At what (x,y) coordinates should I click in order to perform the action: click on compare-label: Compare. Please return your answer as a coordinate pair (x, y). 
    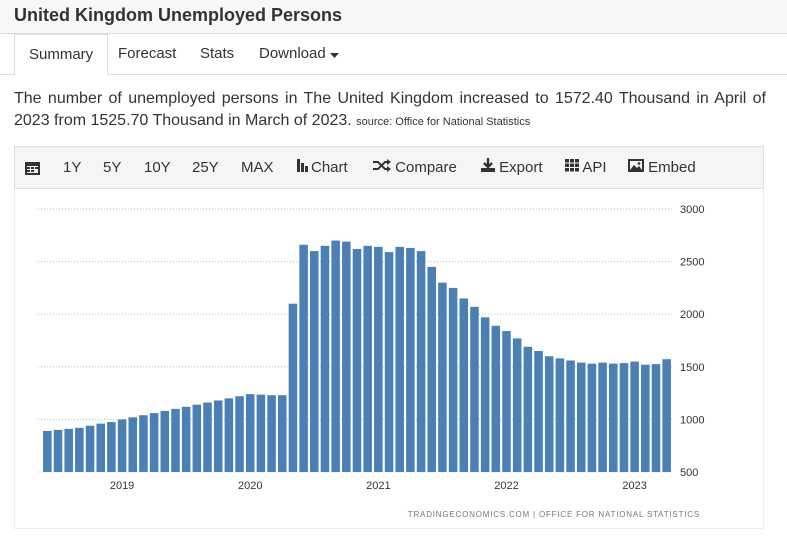
    Looking at the image, I should click on (426, 167).